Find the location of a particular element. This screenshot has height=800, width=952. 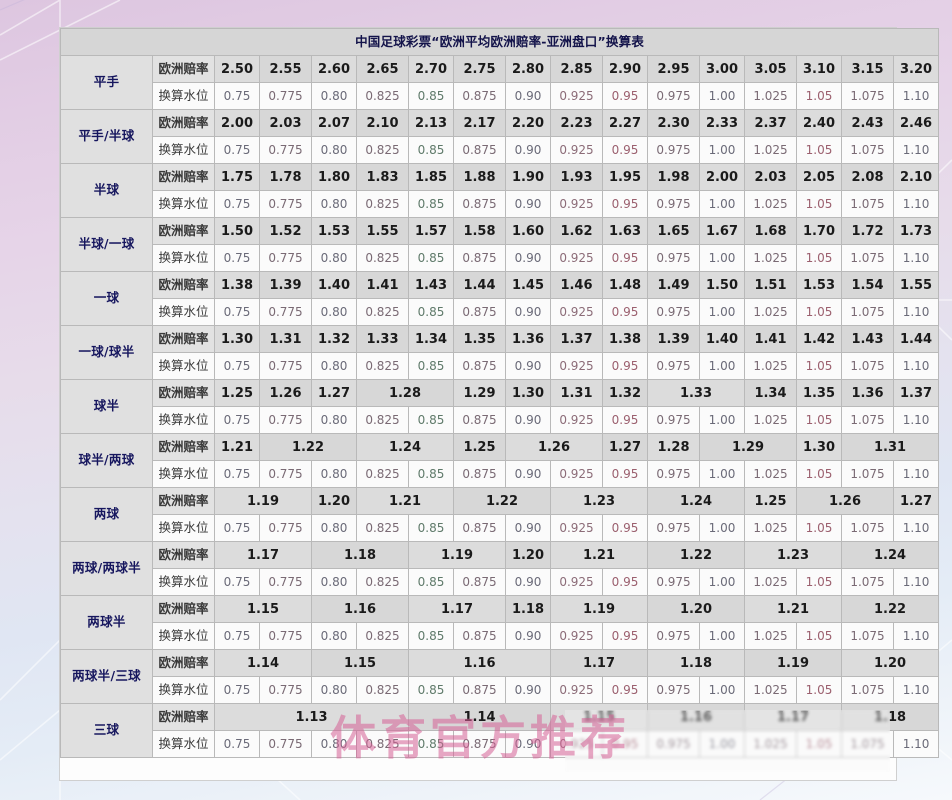

odds-cell: 1.93 is located at coordinates (576, 177).